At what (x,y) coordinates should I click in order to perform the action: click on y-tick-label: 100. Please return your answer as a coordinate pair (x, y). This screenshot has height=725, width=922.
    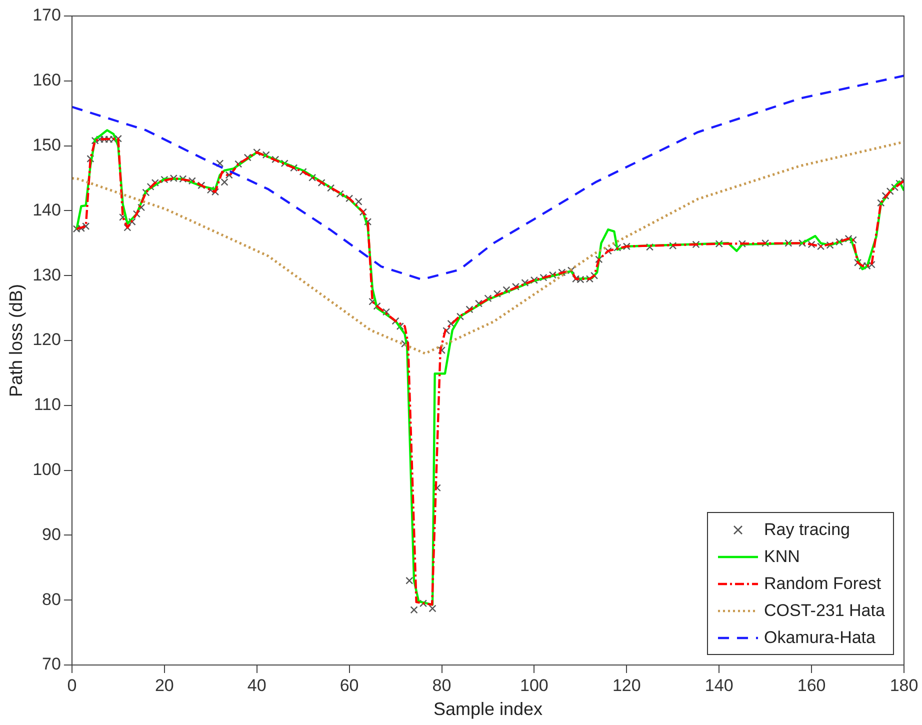
    Looking at the image, I should click on (46, 469).